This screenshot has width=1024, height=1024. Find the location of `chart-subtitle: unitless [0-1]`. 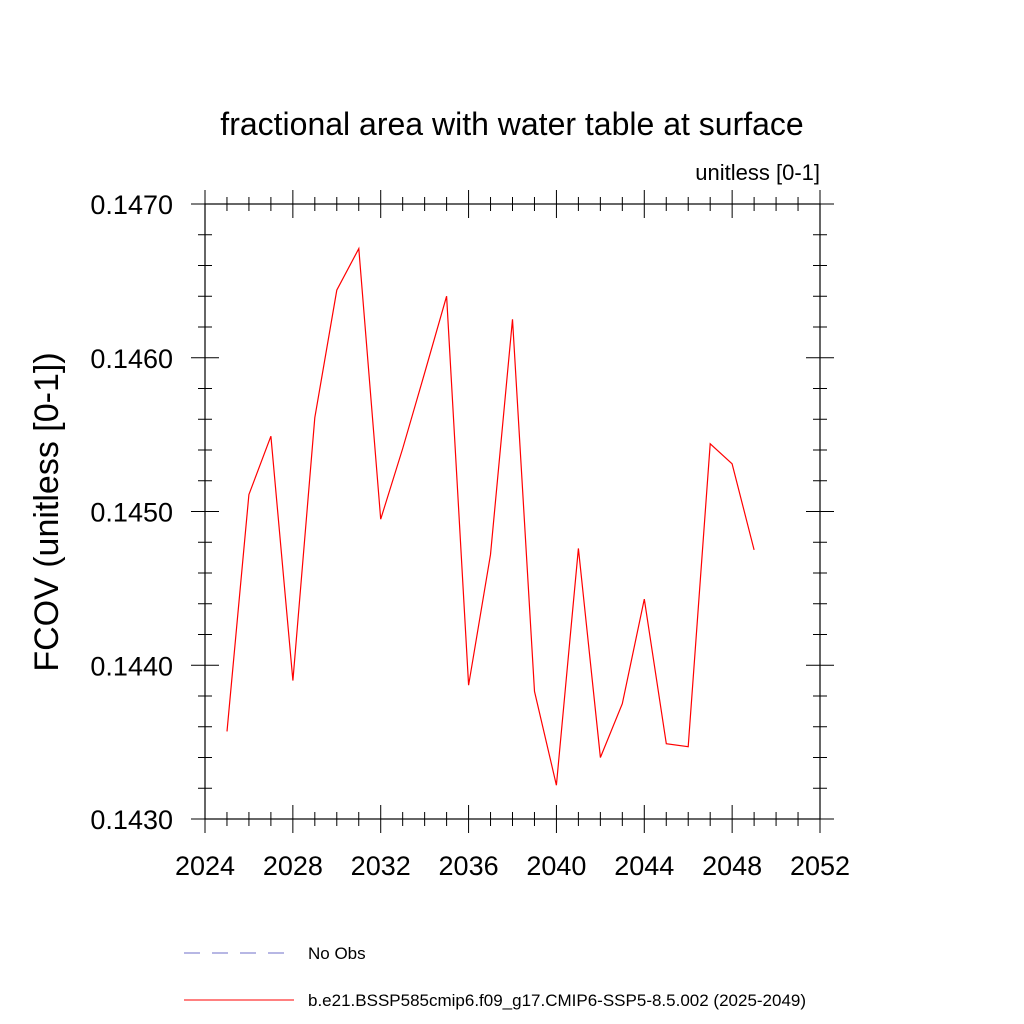

chart-subtitle: unitless [0-1] is located at coordinates (757, 172).